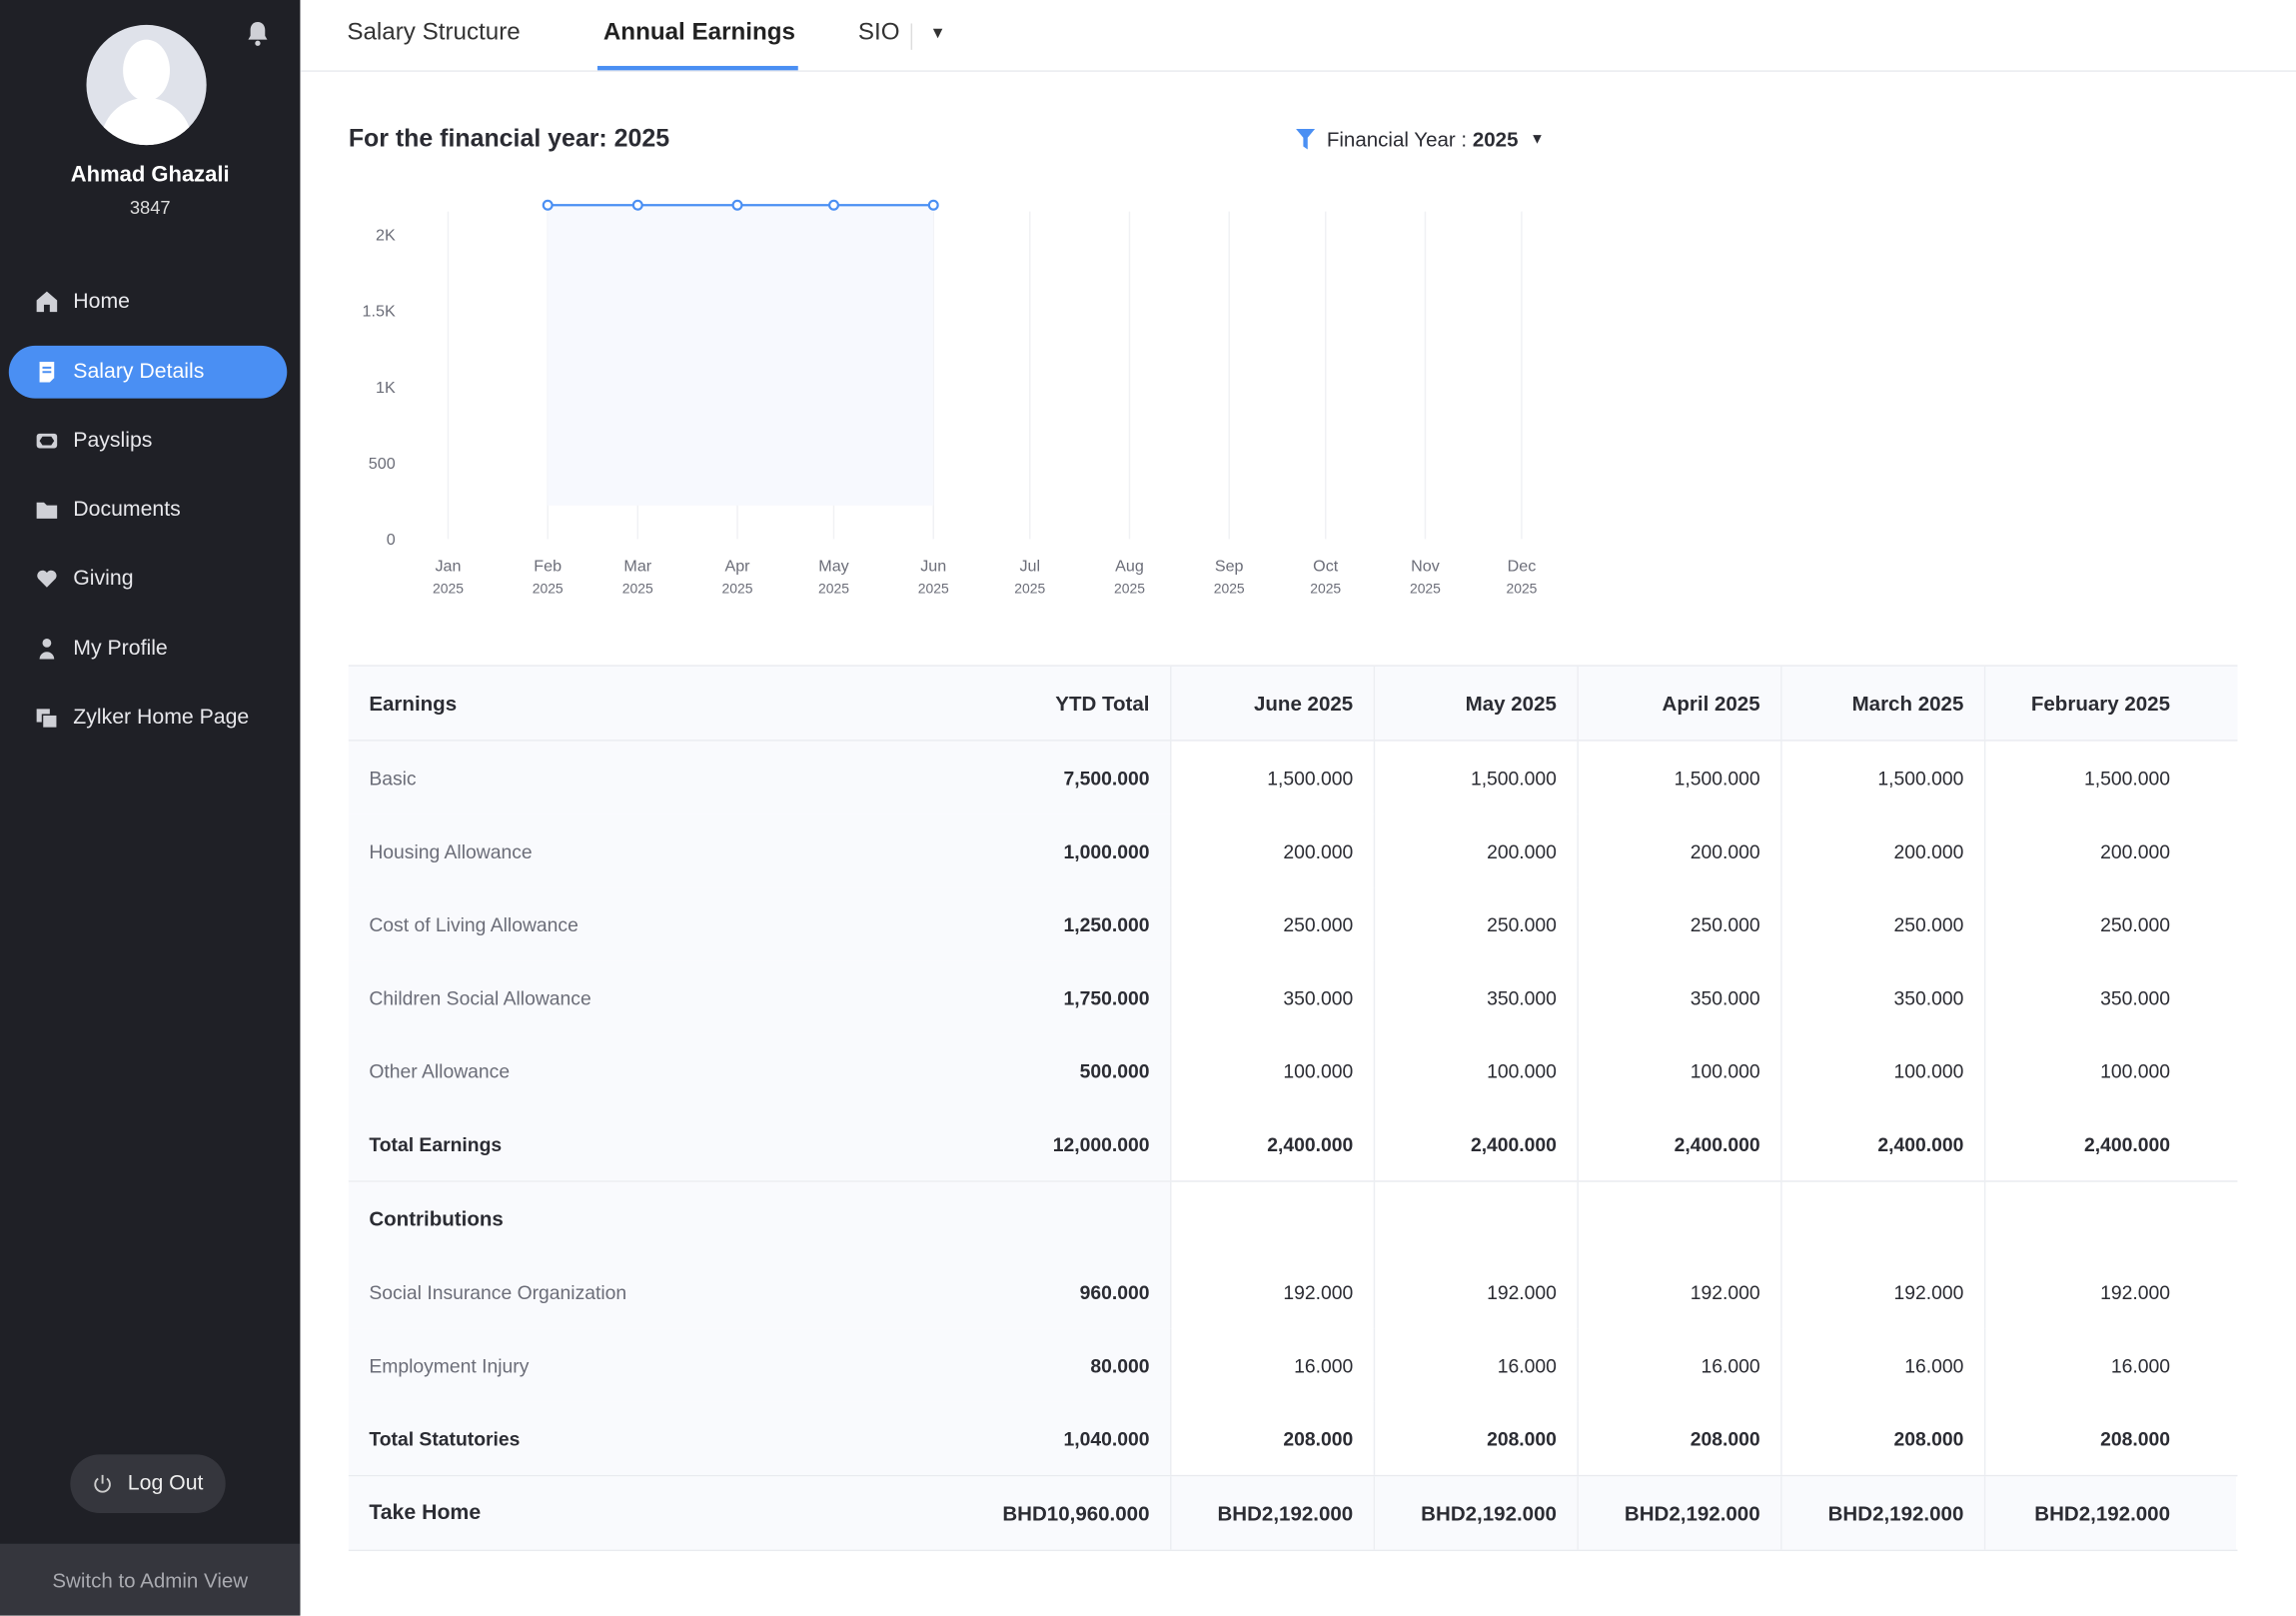  I want to click on tab-sio: SIO, so click(878, 32).